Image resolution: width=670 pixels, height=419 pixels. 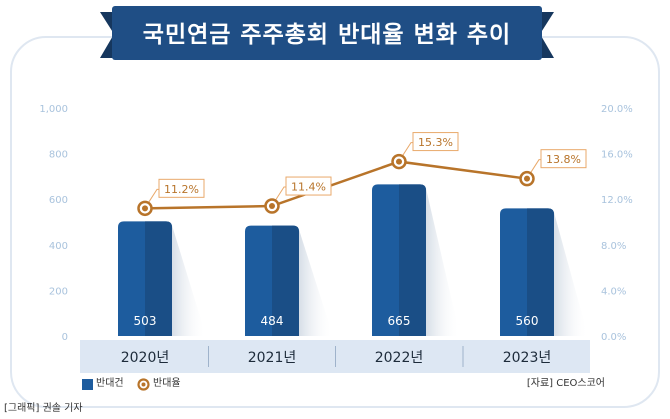 What do you see at coordinates (336, 185) in the screenshot?
I see `line-series` at bounding box center [336, 185].